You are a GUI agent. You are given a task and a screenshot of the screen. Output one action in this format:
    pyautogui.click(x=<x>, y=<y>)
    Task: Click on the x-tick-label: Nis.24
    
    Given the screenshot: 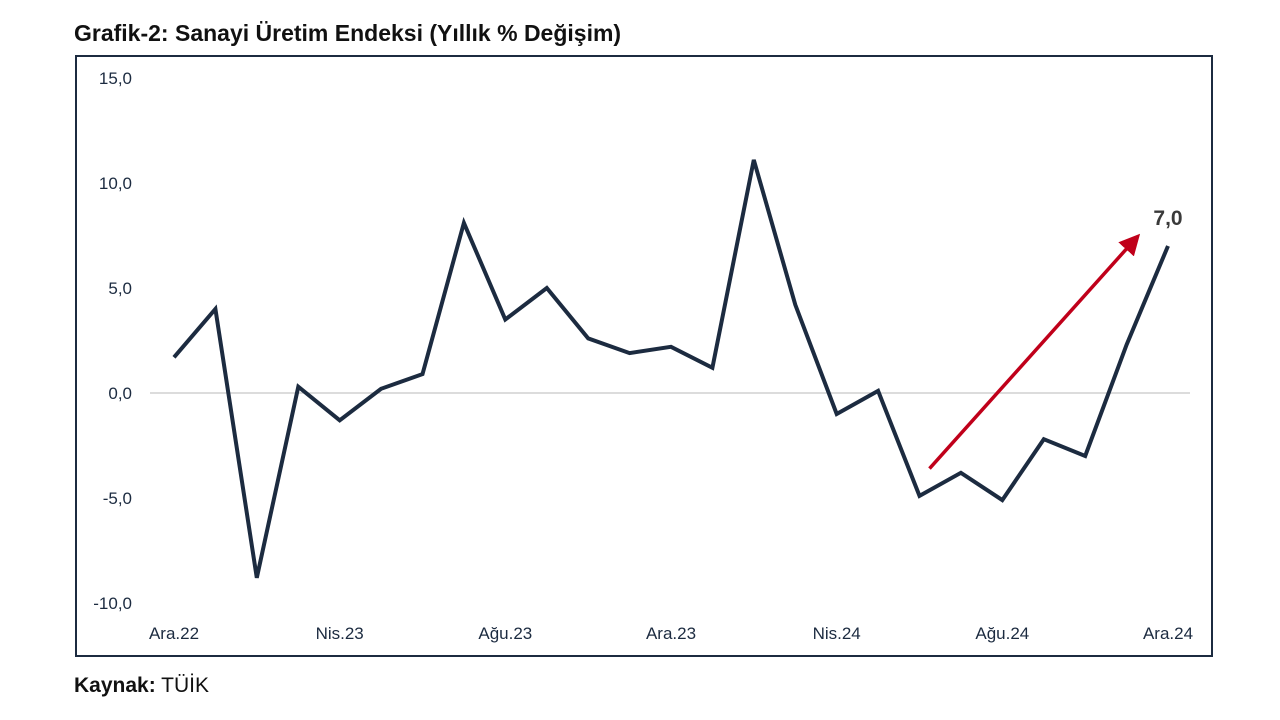 What is the action you would take?
    pyautogui.click(x=837, y=633)
    